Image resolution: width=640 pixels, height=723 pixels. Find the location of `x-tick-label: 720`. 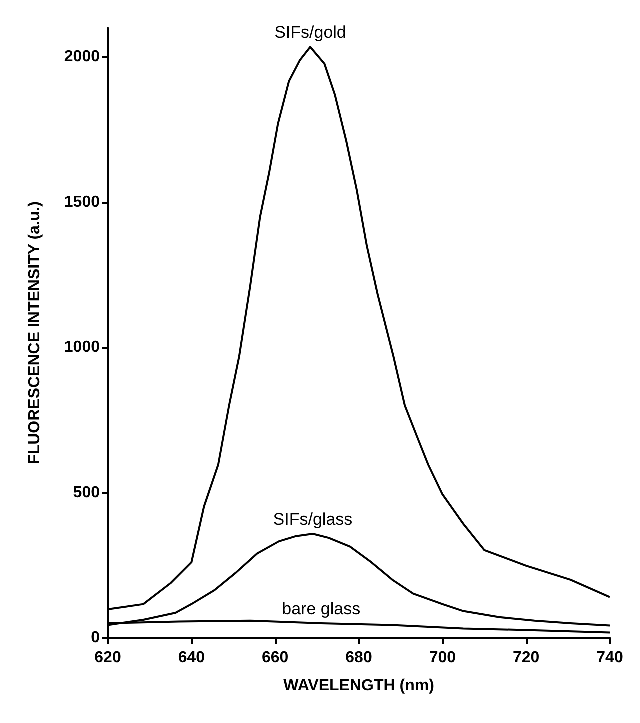

x-tick-label: 720 is located at coordinates (526, 658).